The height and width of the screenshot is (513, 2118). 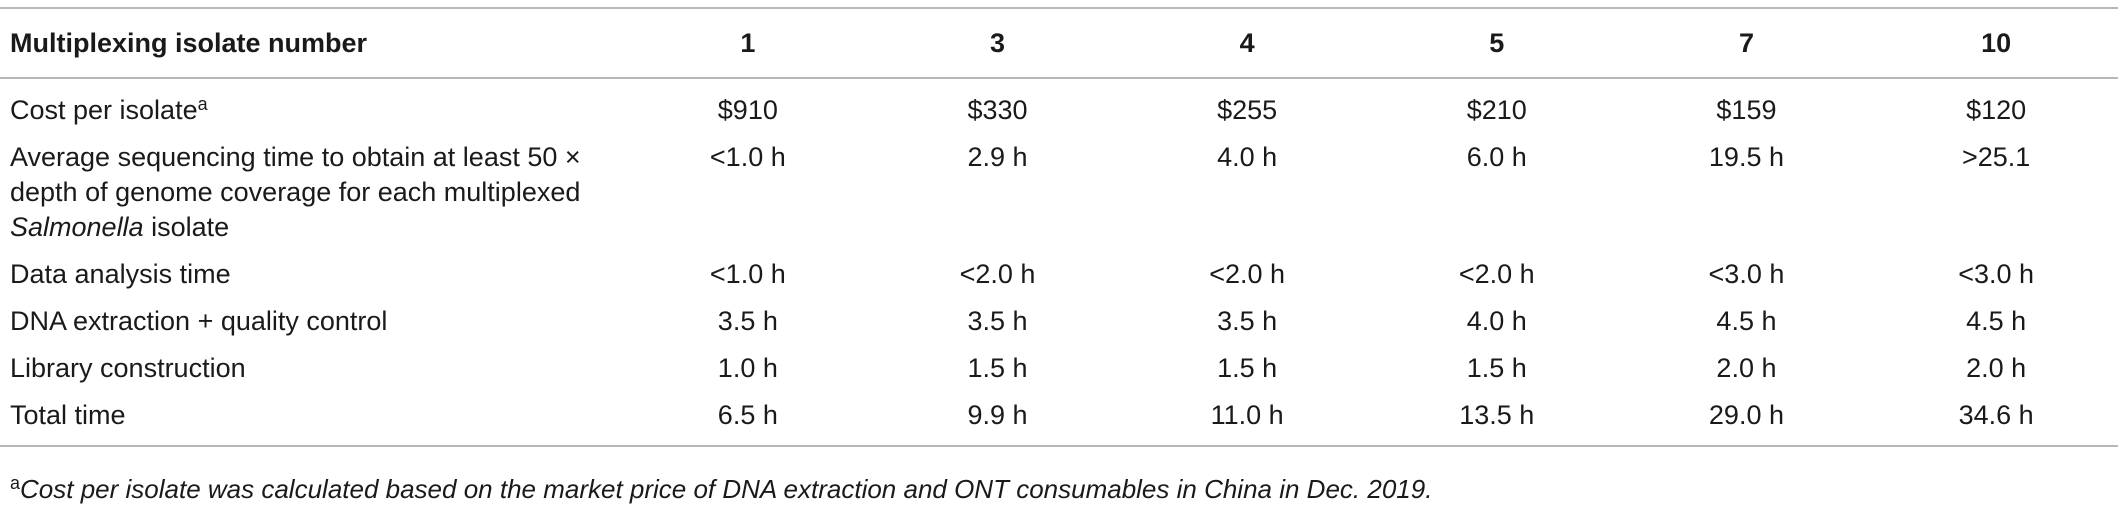 I want to click on header-cell: 7, so click(x=1746, y=42).